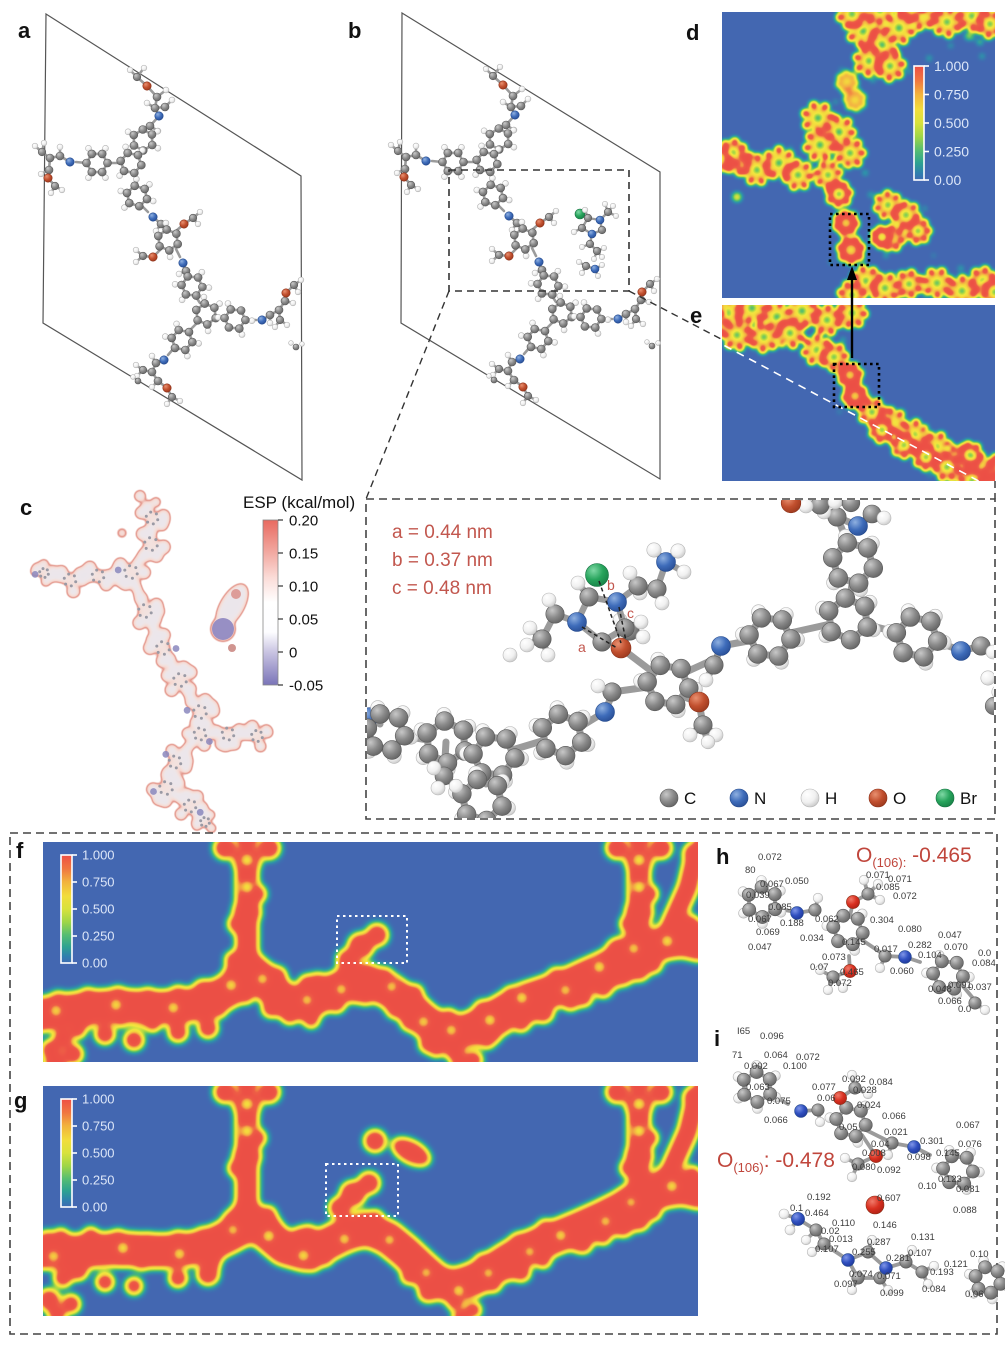  Describe the element at coordinates (293, 652) in the screenshot. I see `svg-text: 0` at that location.